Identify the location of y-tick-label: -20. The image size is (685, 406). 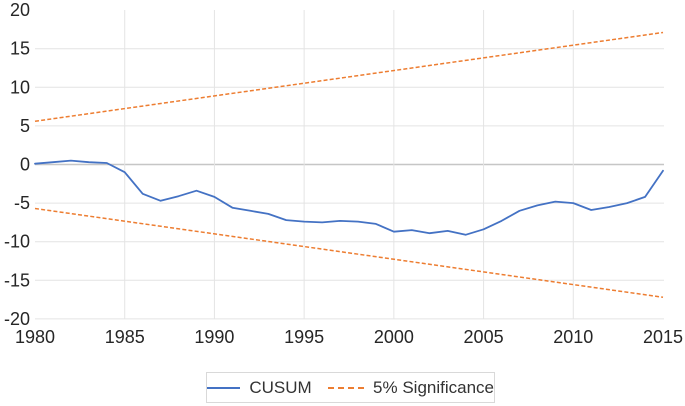
(17, 319).